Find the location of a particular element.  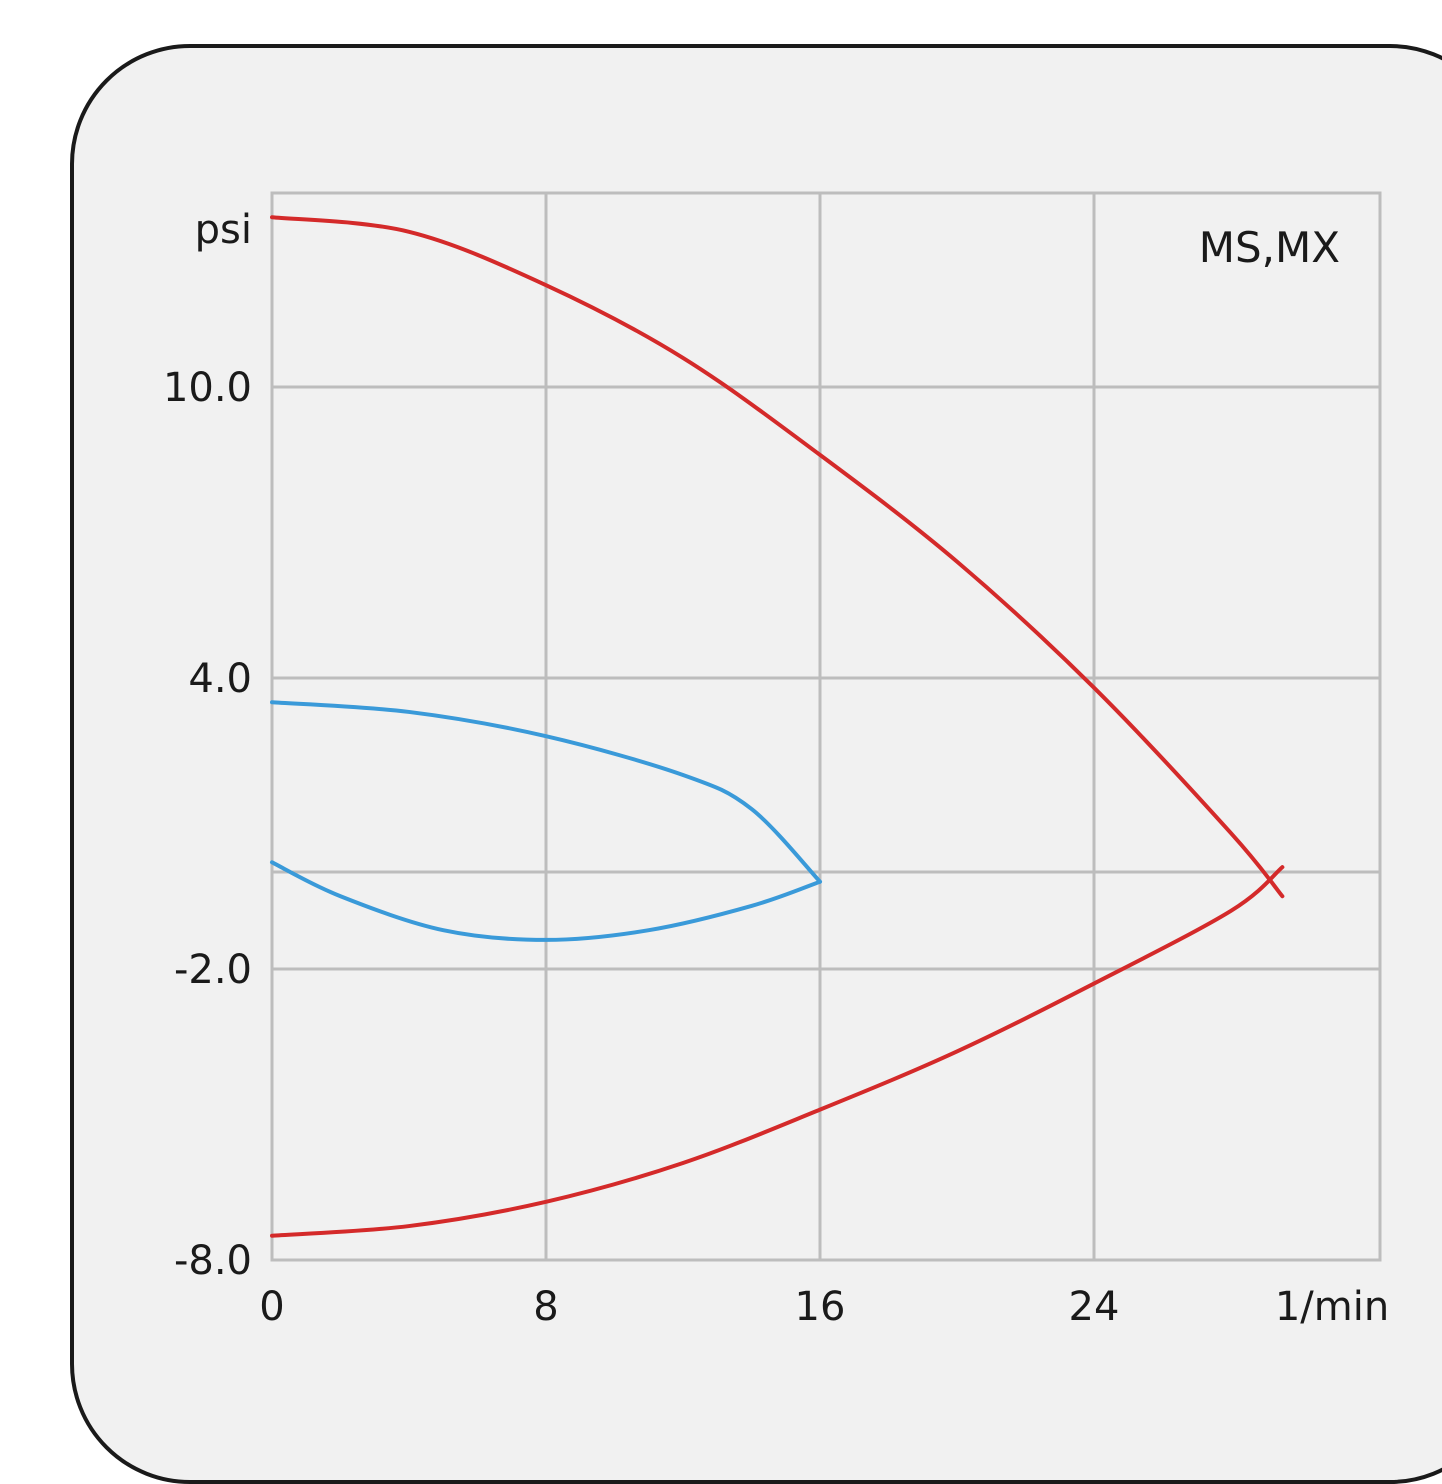

x-tick-label: 16 is located at coordinates (820, 1307).